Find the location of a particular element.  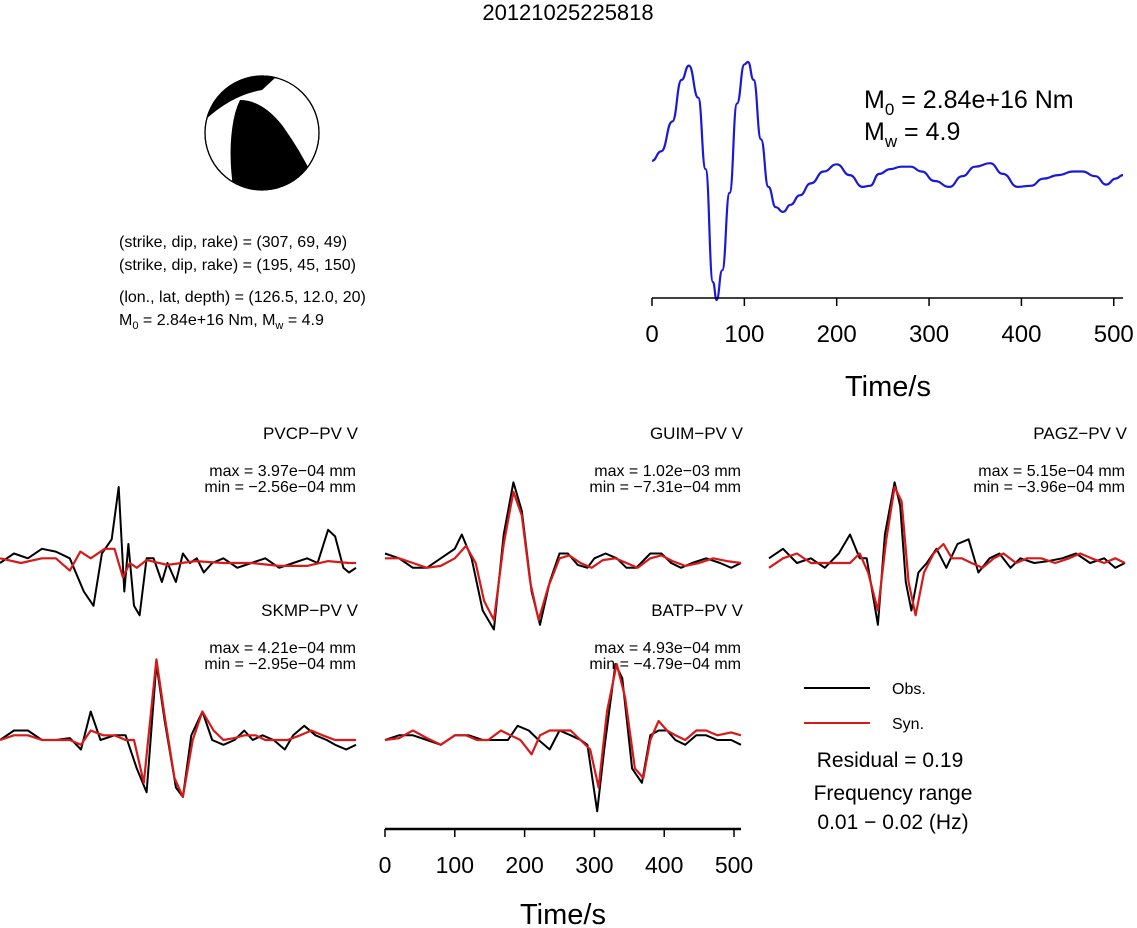

waveform-x-tick-label: 0 is located at coordinates (385, 865).